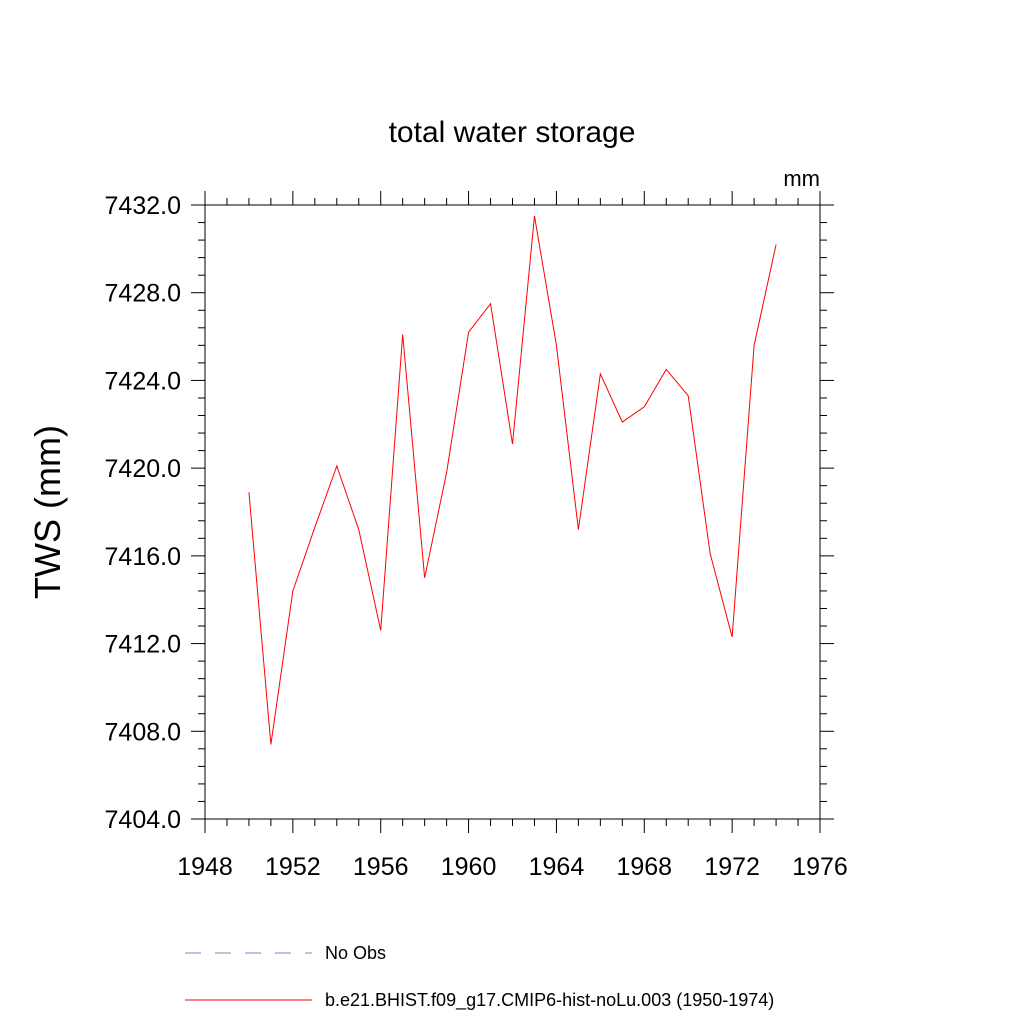 The image size is (1024, 1024). Describe the element at coordinates (205, 867) in the screenshot. I see `x-tick-label: 1948` at that location.